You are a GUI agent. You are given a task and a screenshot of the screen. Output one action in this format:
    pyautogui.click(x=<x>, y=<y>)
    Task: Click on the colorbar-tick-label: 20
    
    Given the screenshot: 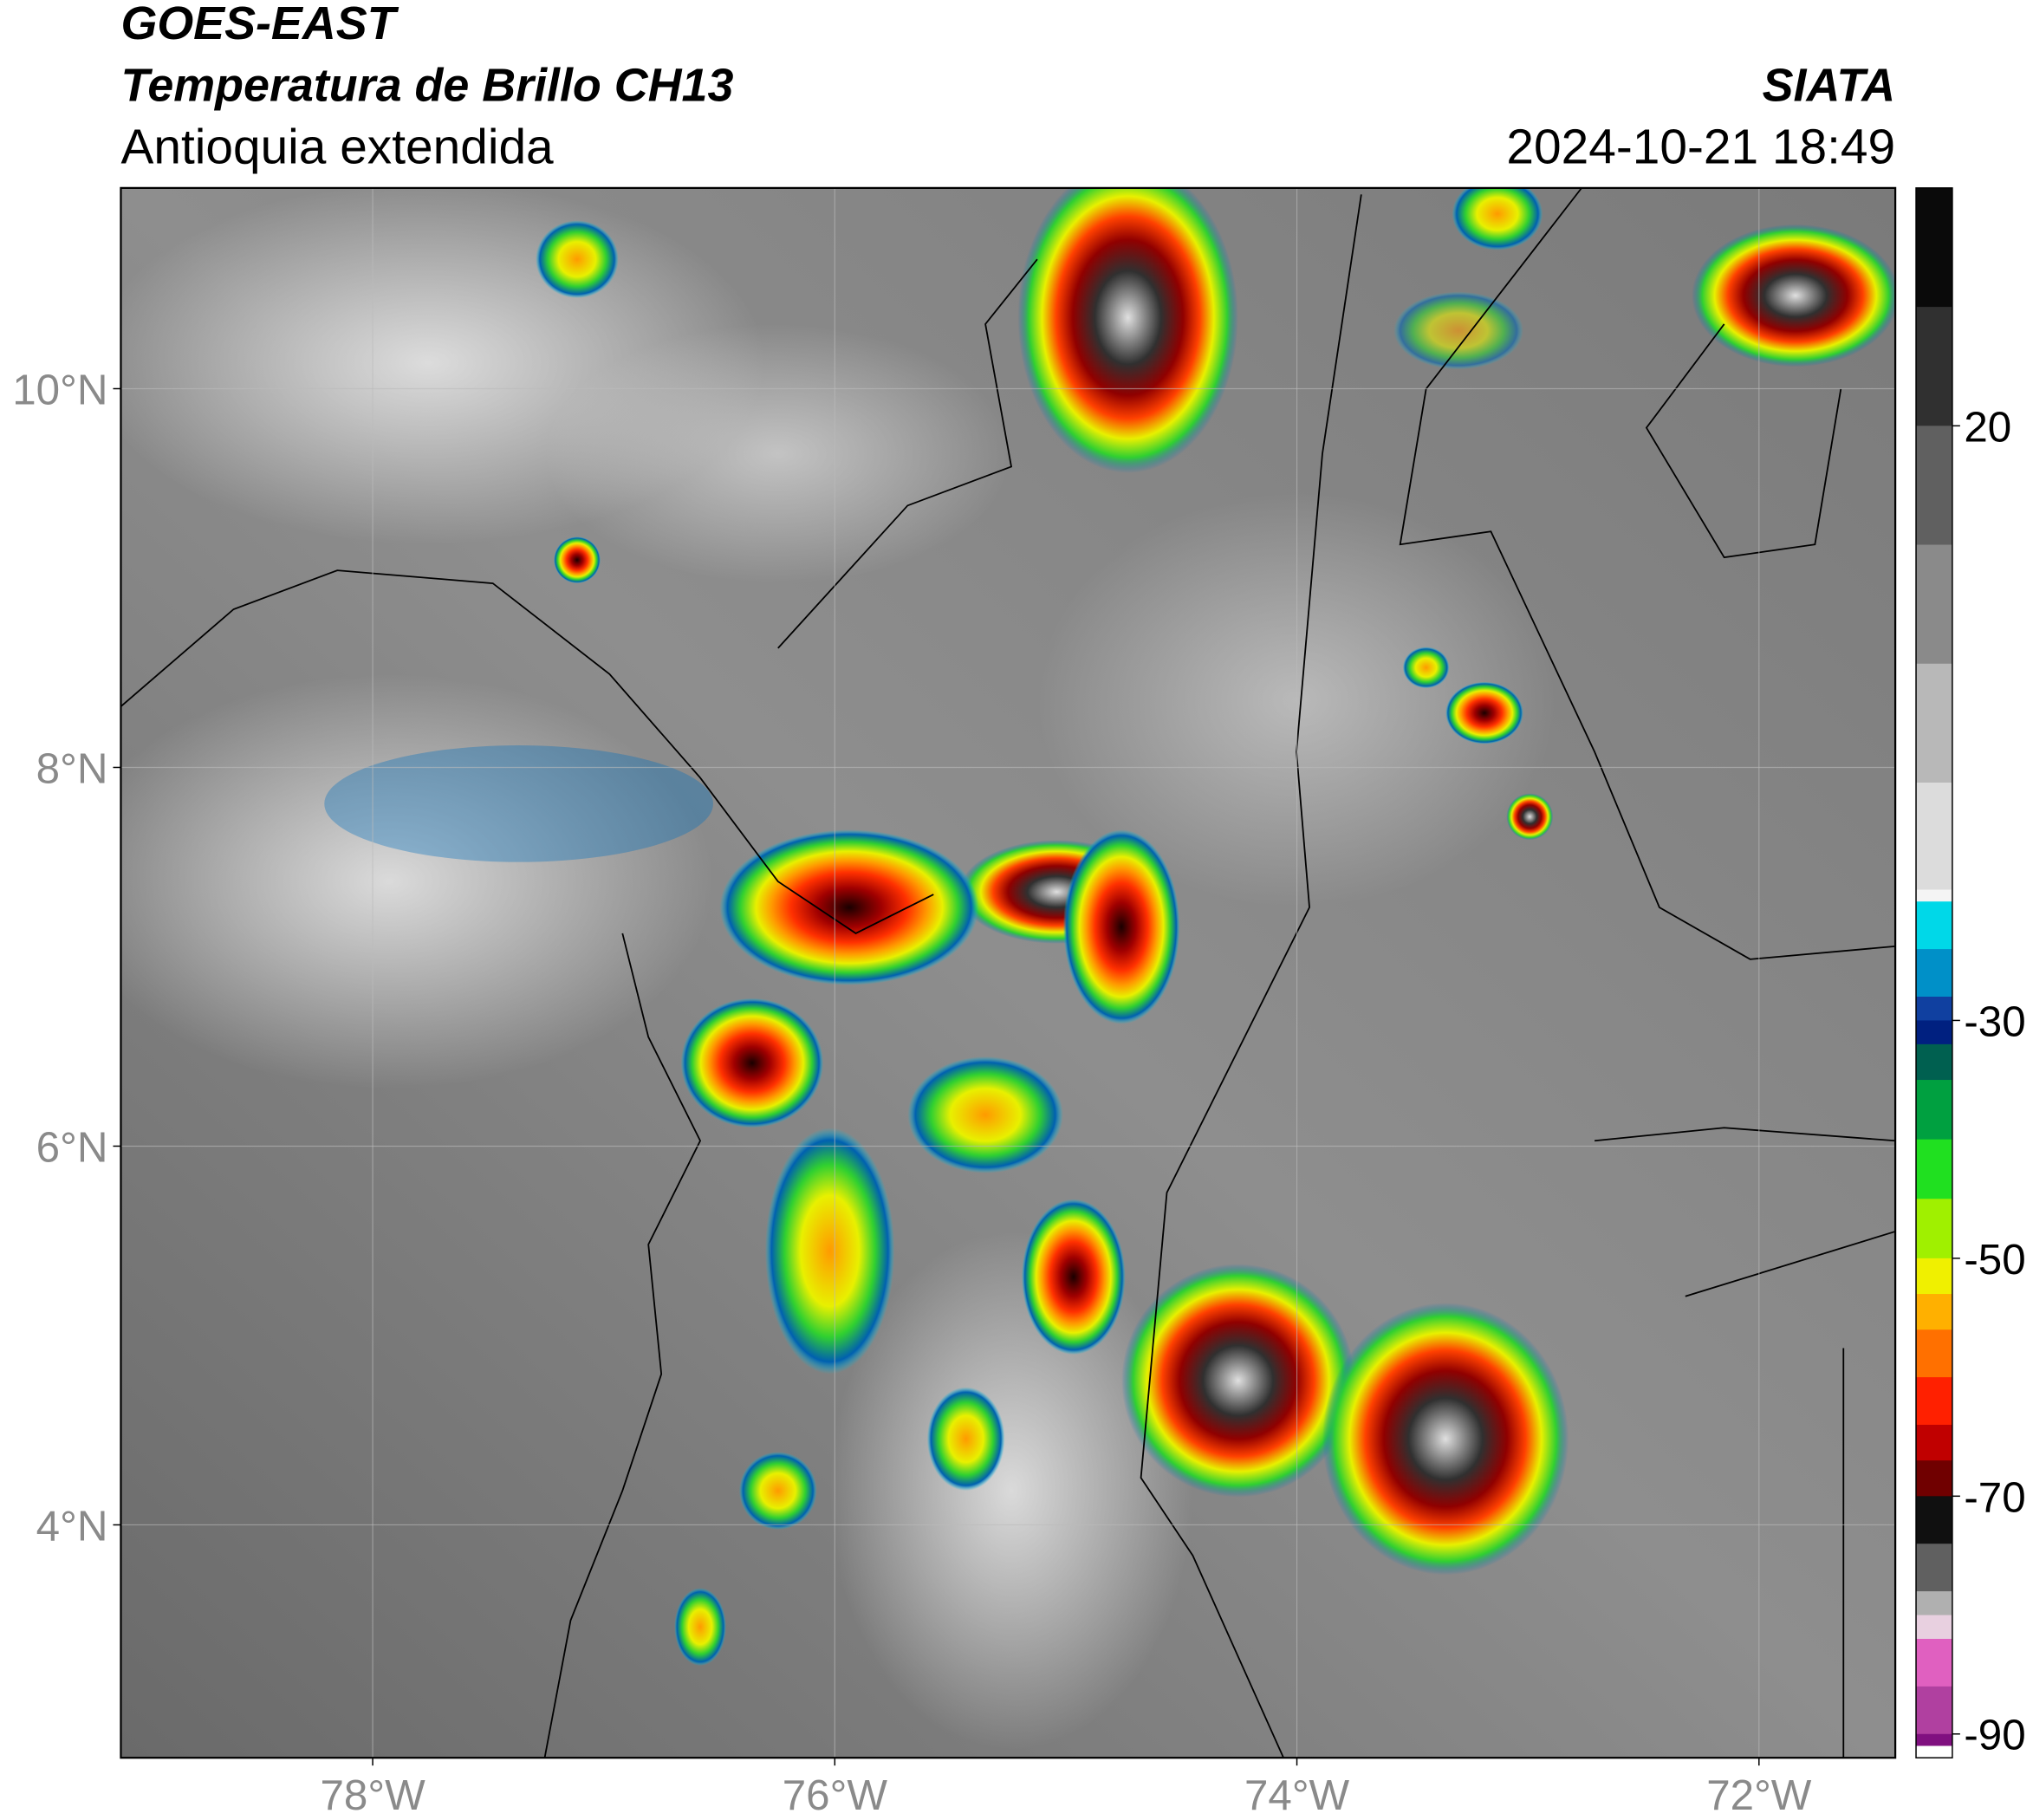 What is the action you would take?
    pyautogui.click(x=1987, y=427)
    